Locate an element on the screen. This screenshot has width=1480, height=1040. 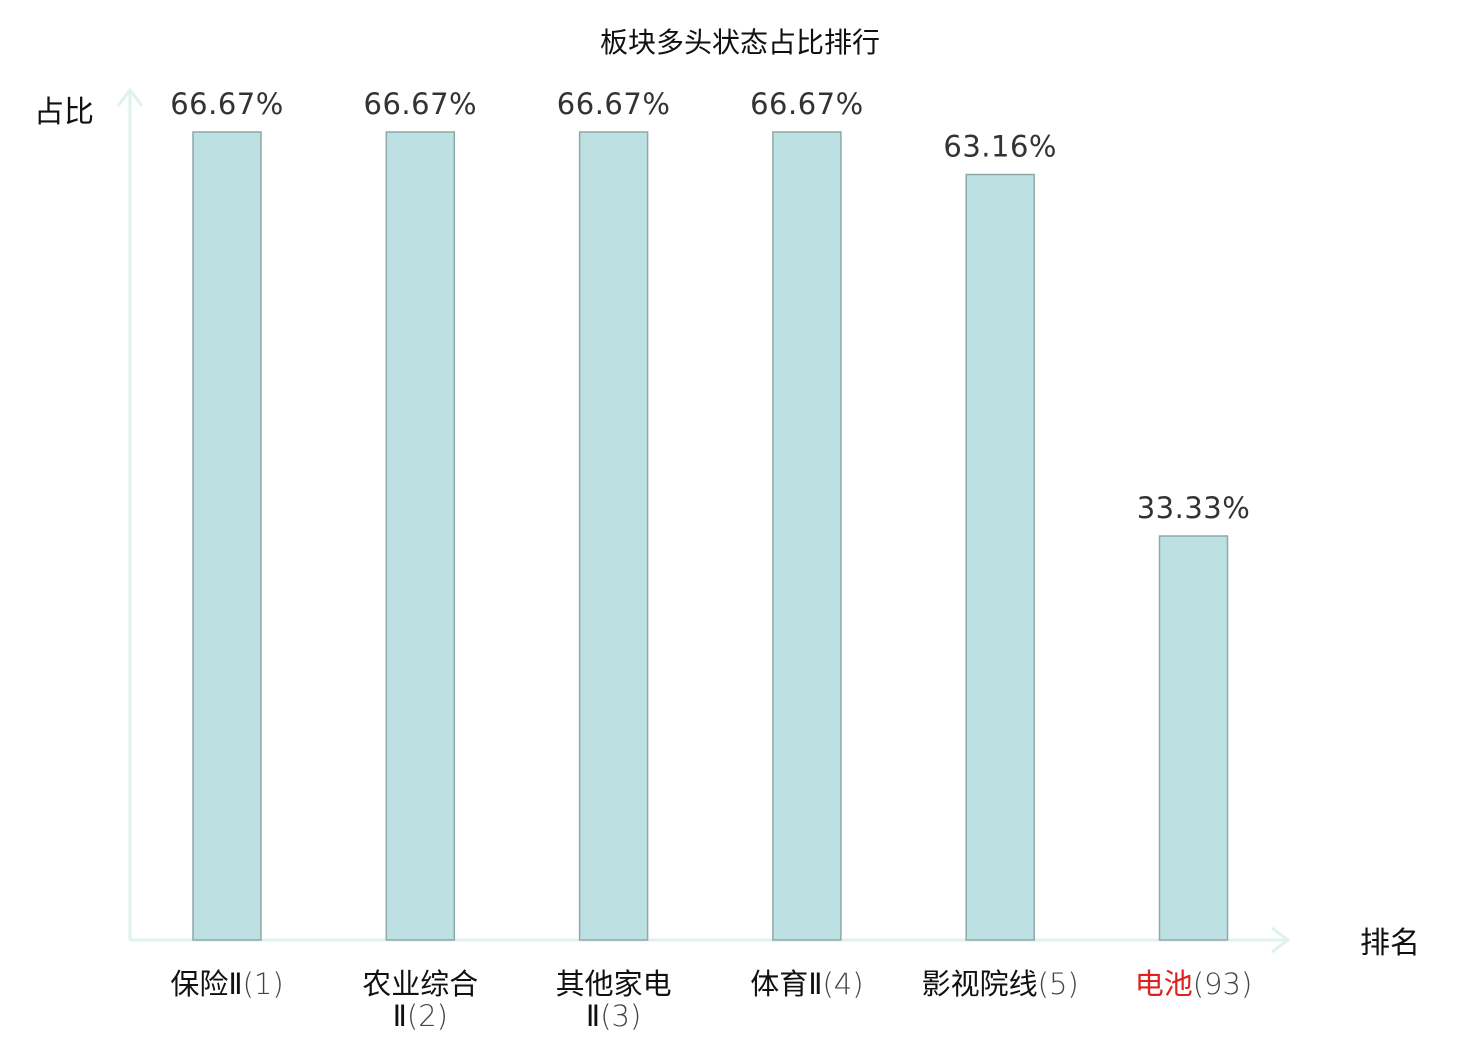
value-label: 33.33% is located at coordinates (1194, 508).